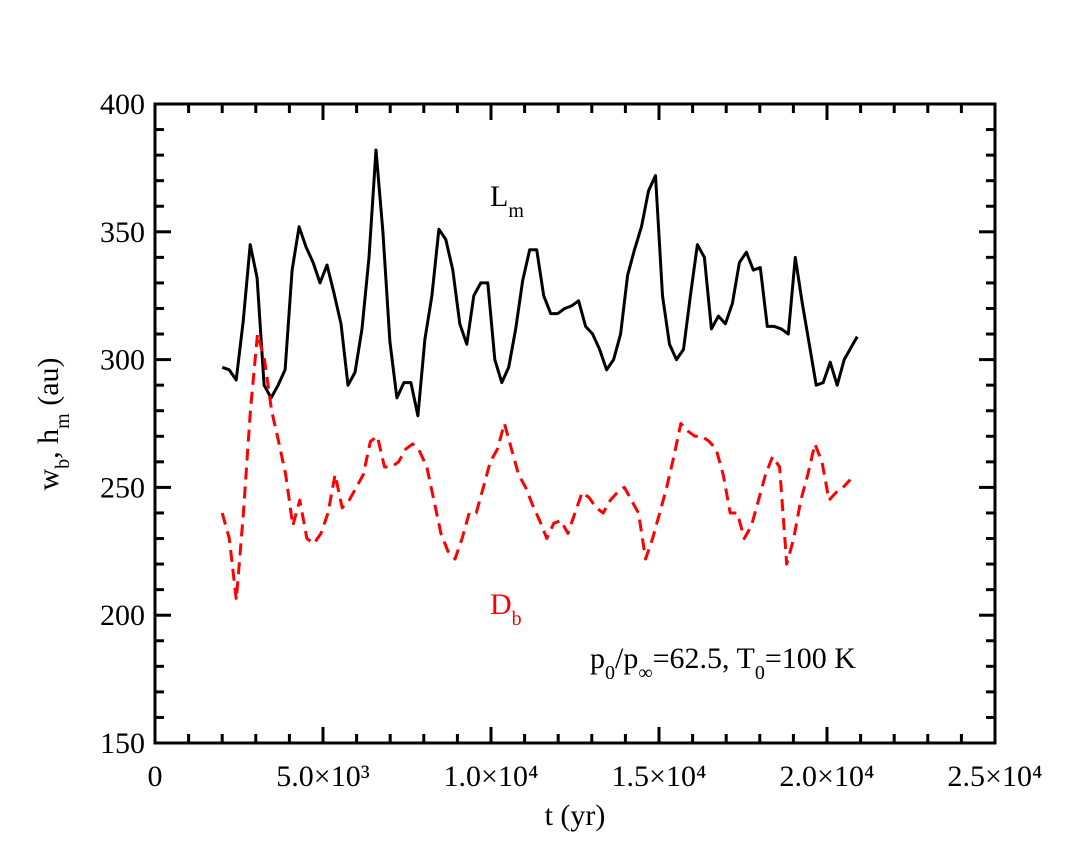 The image size is (1080, 864). I want to click on y-tick-label: 200, so click(122, 615).